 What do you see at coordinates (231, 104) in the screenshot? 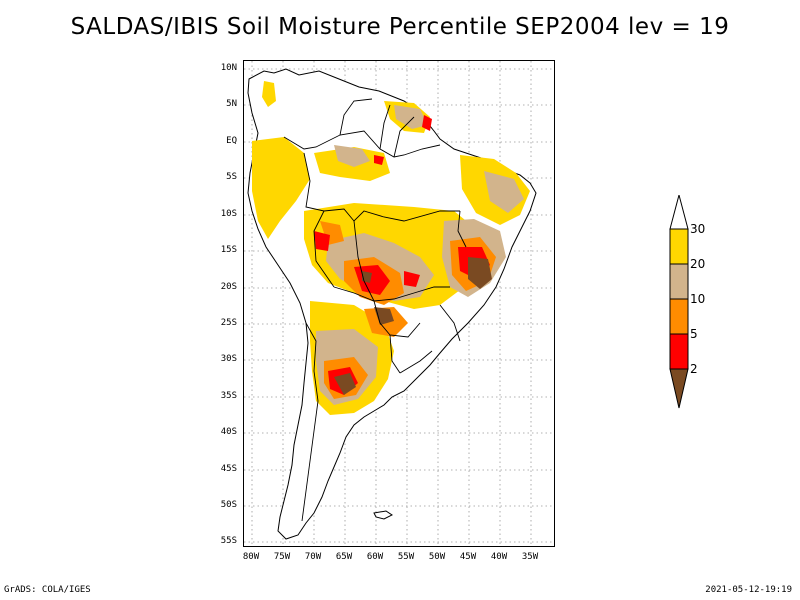
I see `lat-label-5n: 5N` at bounding box center [231, 104].